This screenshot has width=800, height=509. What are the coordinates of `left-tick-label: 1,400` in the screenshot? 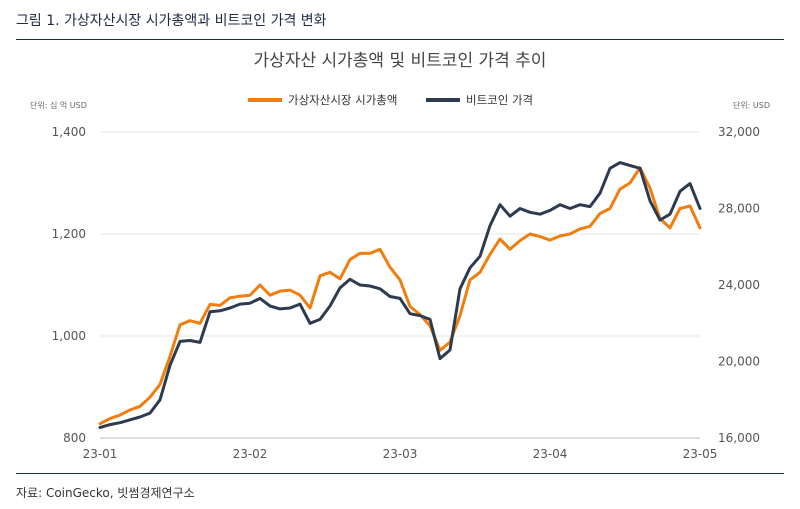 It's located at (69, 132).